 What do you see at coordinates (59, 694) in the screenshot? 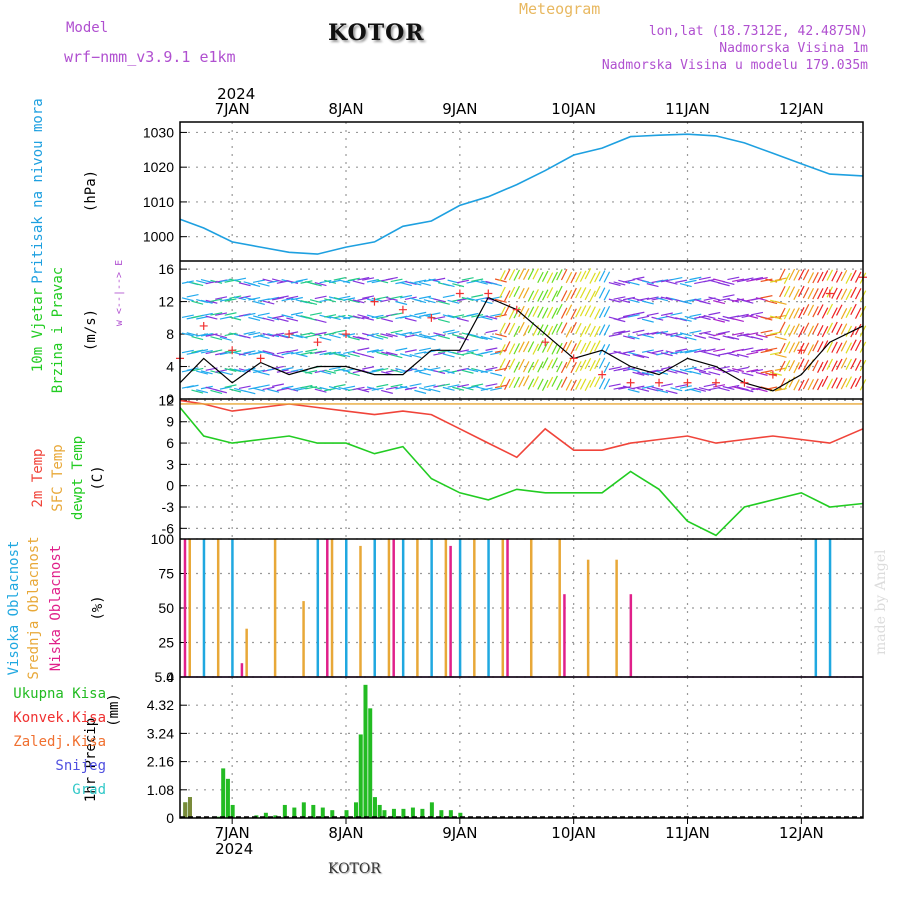
I see `precip-legend-item: Ukupna Kisa` at bounding box center [59, 694].